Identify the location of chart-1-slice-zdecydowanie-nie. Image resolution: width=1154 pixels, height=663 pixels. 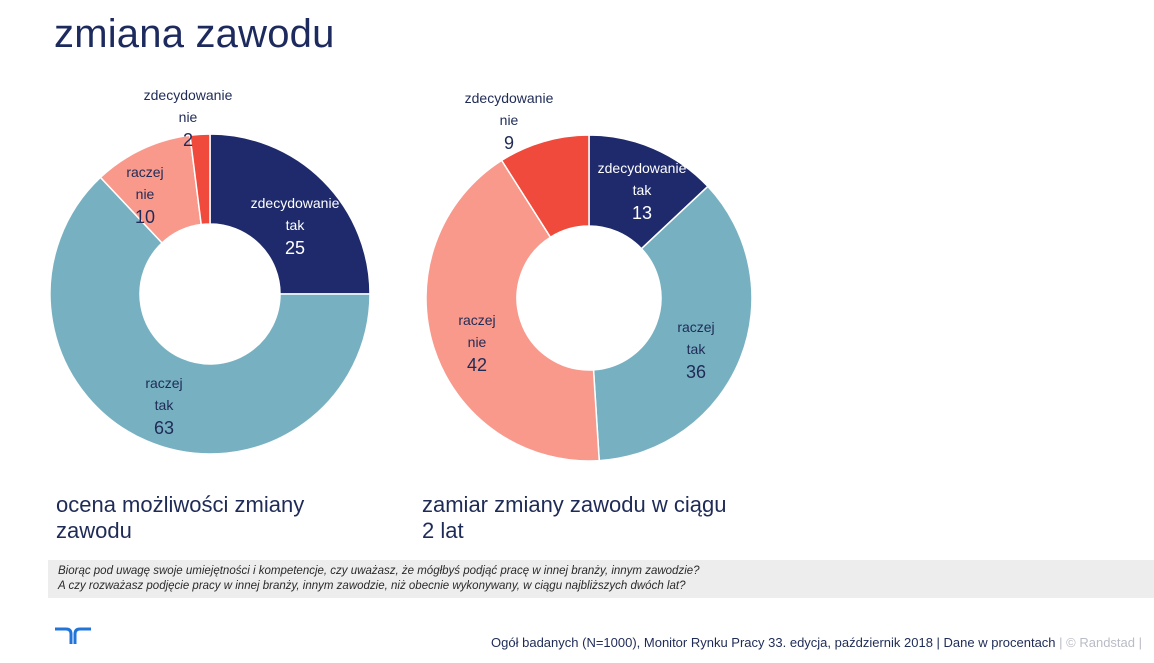
(200, 179).